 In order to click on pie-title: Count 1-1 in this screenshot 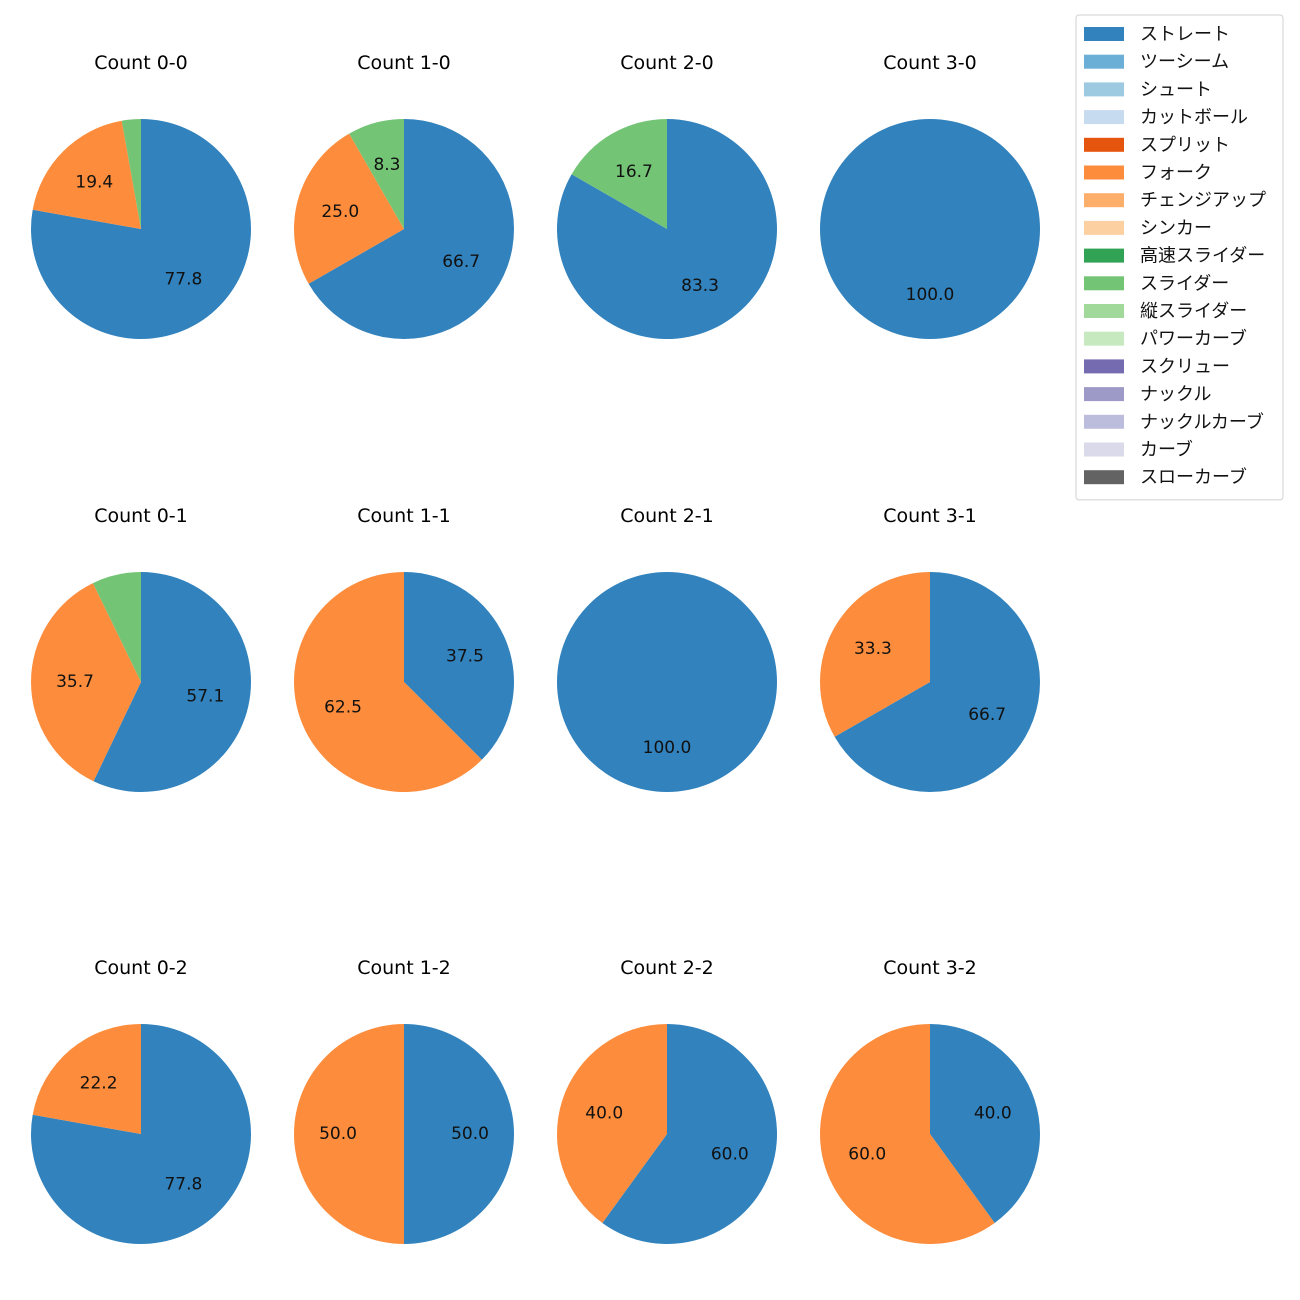, I will do `click(404, 516)`.